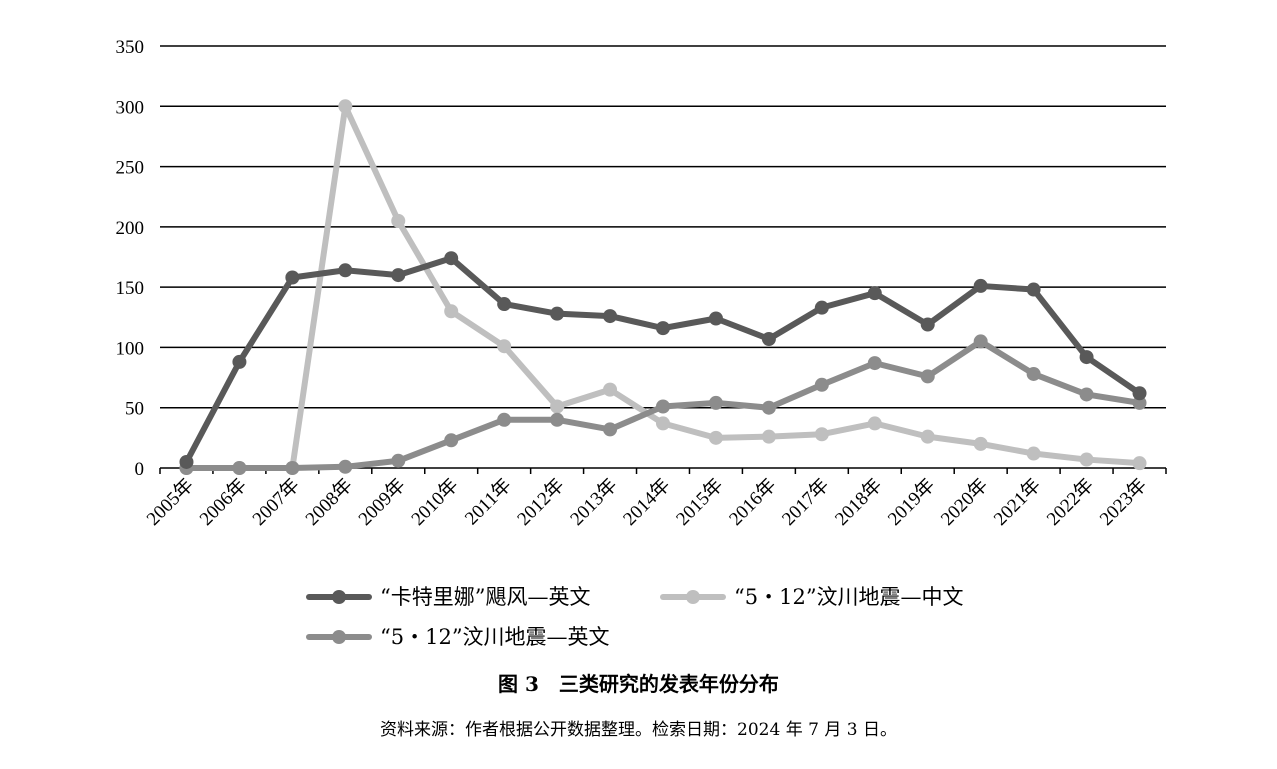  Describe the element at coordinates (964, 502) in the screenshot. I see `x-tick-label: 2020年` at that location.